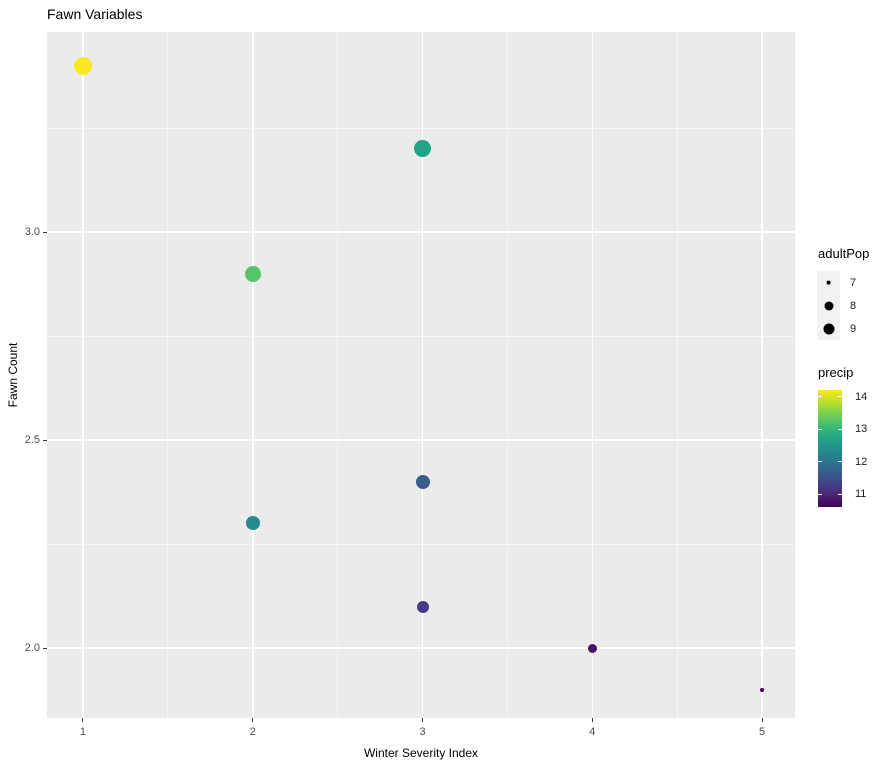 This screenshot has width=890, height=770. I want to click on colorbar-tick-label: 11, so click(861, 494).